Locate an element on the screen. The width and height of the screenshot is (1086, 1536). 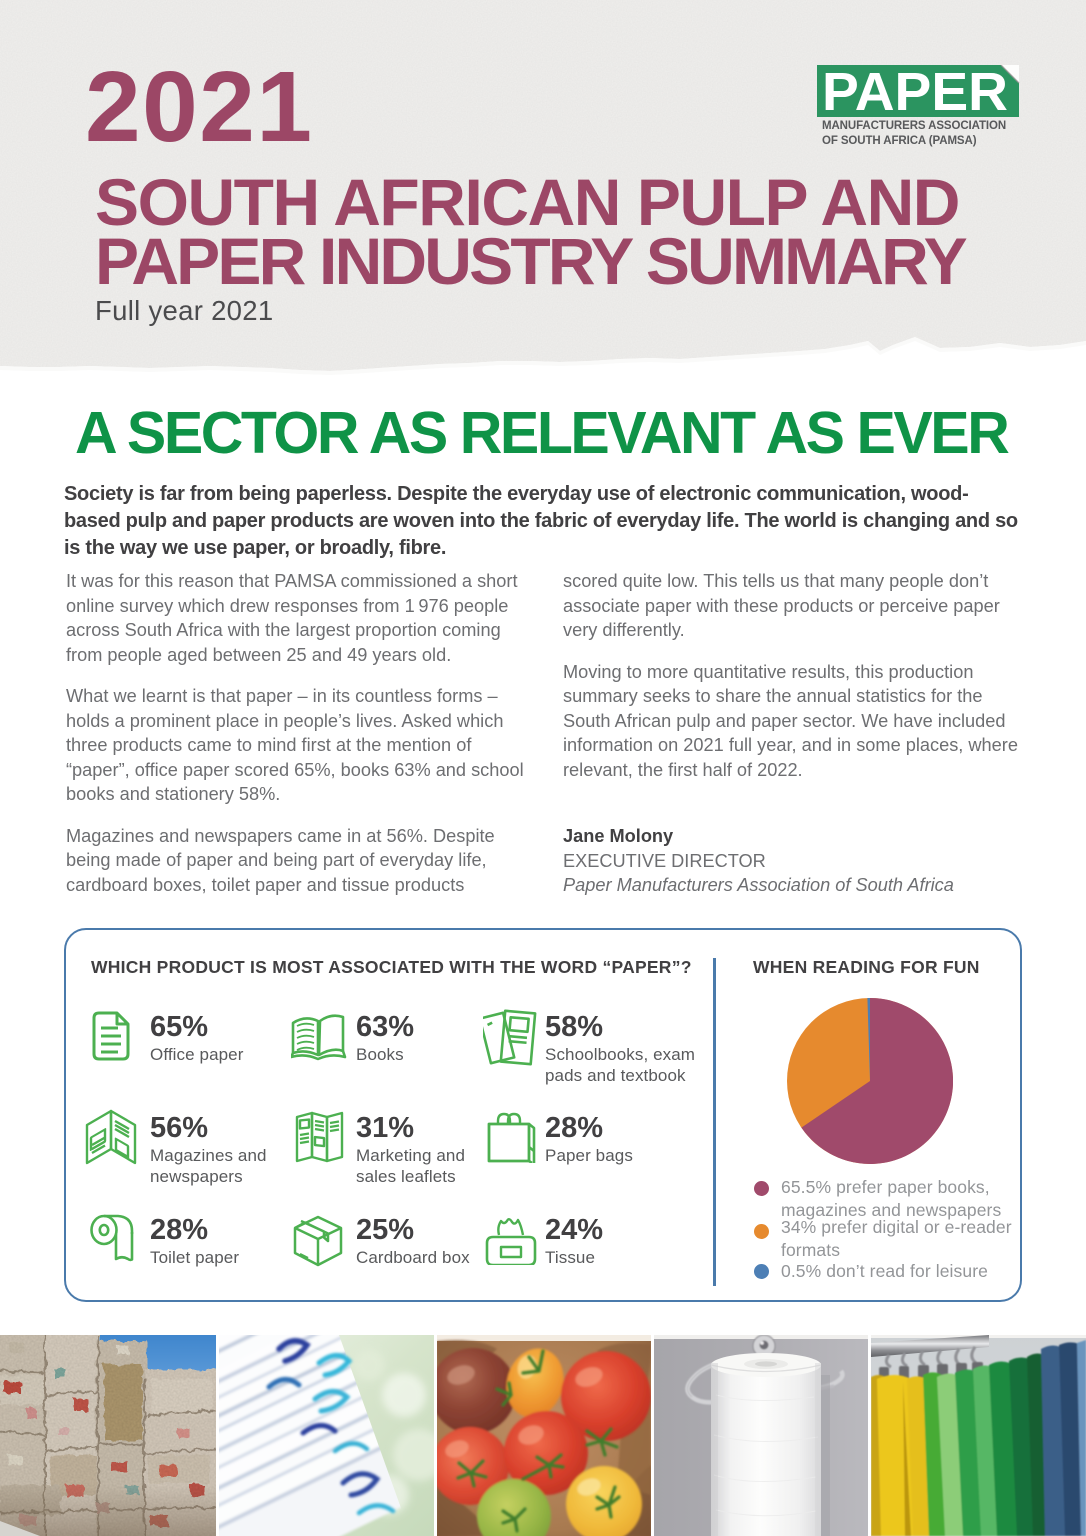
svg-text: PAPER is located at coordinates (915, 92).